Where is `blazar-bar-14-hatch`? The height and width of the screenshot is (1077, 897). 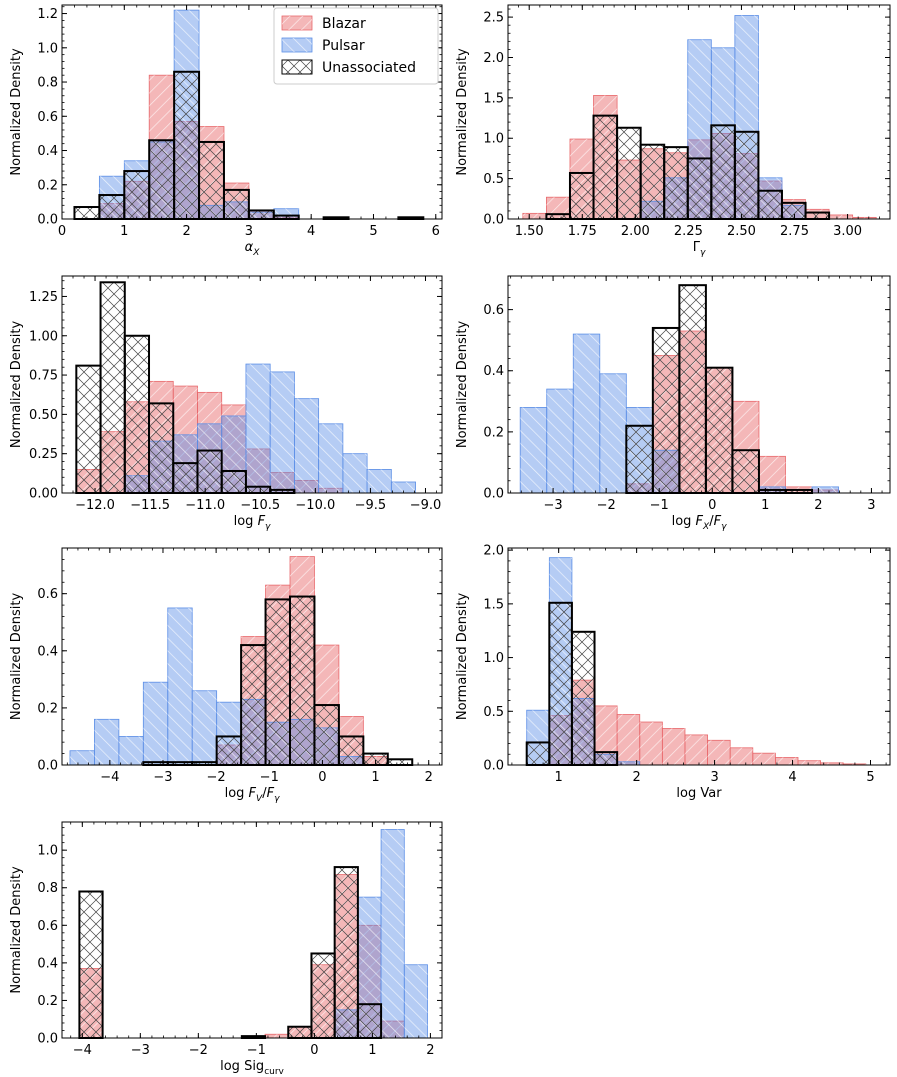 blazar-bar-14-hatch is located at coordinates (841, 216).